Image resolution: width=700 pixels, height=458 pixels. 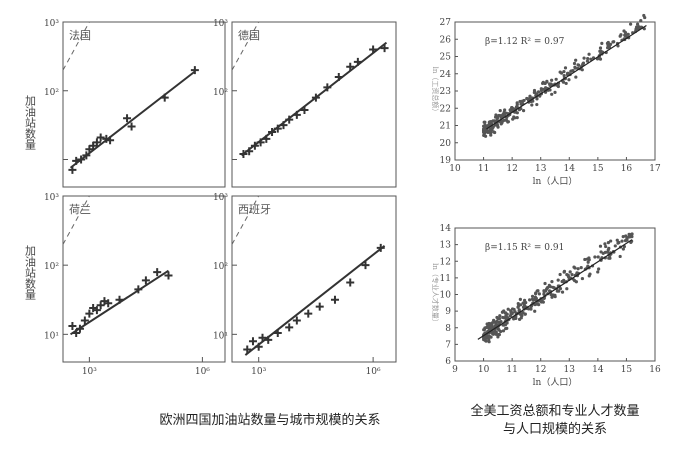 What do you see at coordinates (254, 209) in the screenshot?
I see `panel-title: 西班牙` at bounding box center [254, 209].